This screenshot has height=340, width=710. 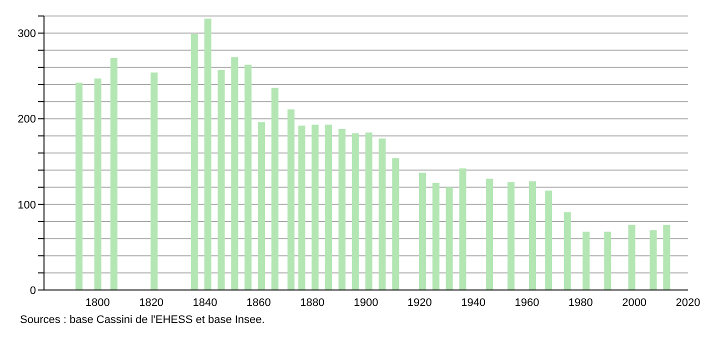 What do you see at coordinates (27, 34) in the screenshot?
I see `y-tick-label: 300` at bounding box center [27, 34].